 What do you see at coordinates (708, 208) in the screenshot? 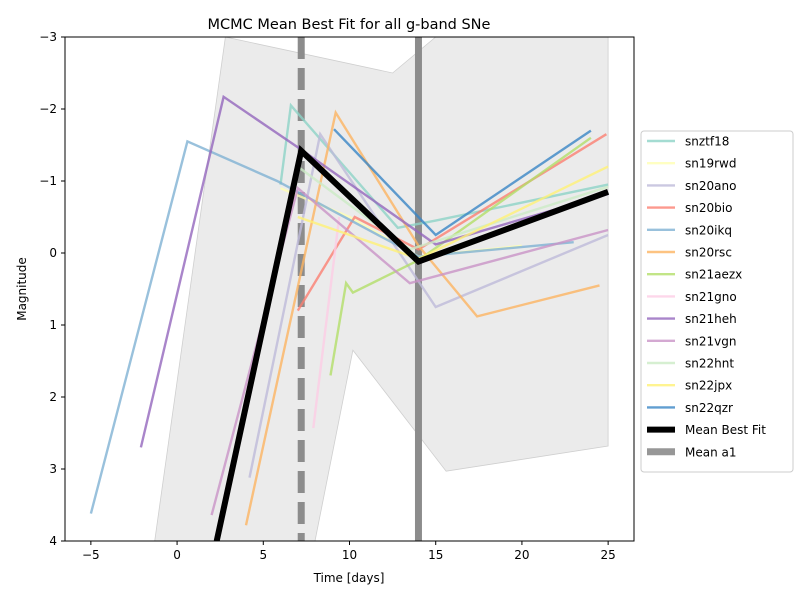
I see `legend-label: sn20bio` at bounding box center [708, 208].